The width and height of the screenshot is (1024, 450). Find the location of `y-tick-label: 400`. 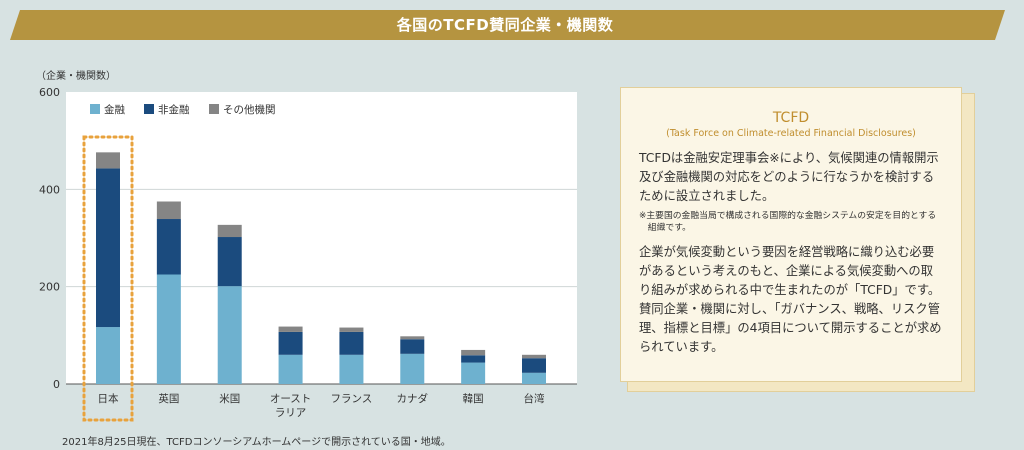

y-tick-label: 400 is located at coordinates (49, 189).